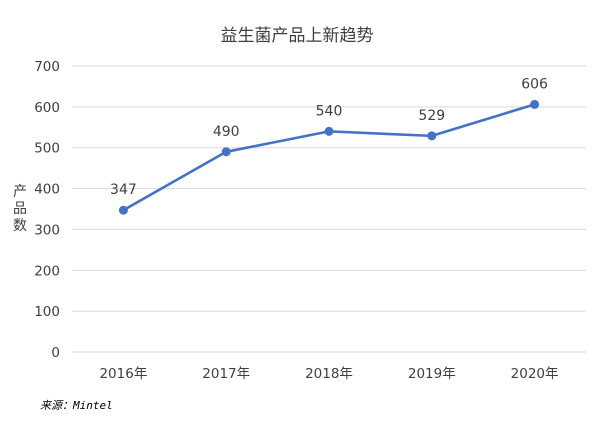  What do you see at coordinates (47, 149) in the screenshot?
I see `y-tick-label: 500` at bounding box center [47, 149].